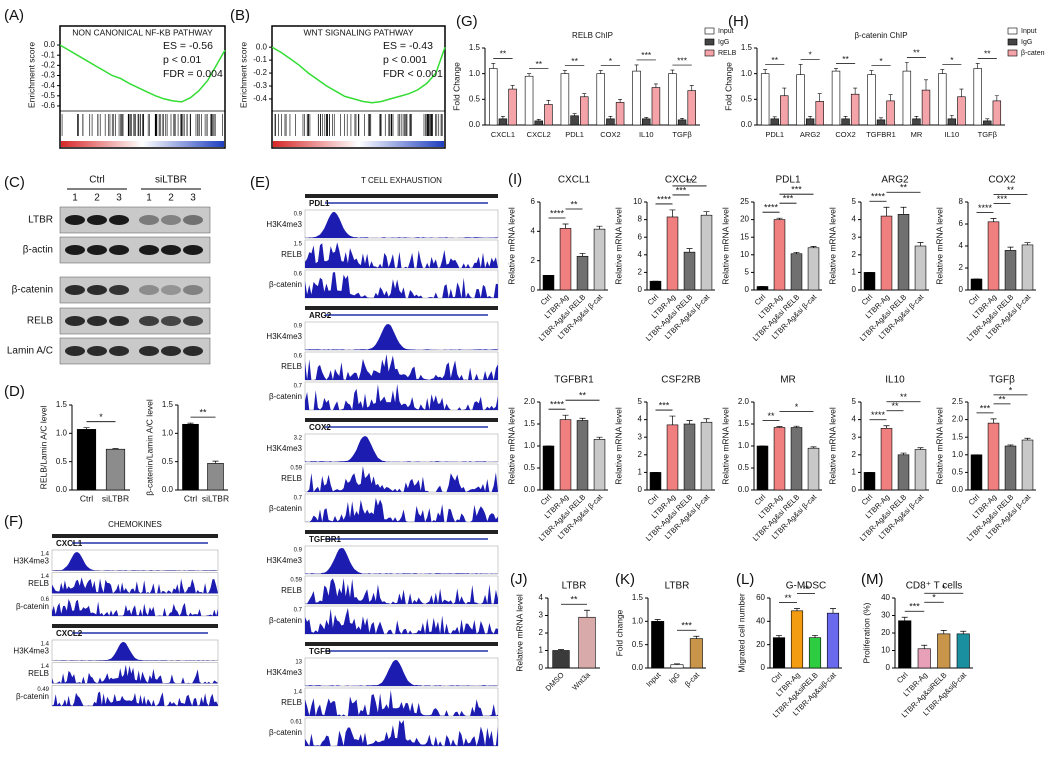 The width and height of the screenshot is (1045, 769). Describe the element at coordinates (240, 15) in the screenshot. I see `panel-label: (B)` at that location.